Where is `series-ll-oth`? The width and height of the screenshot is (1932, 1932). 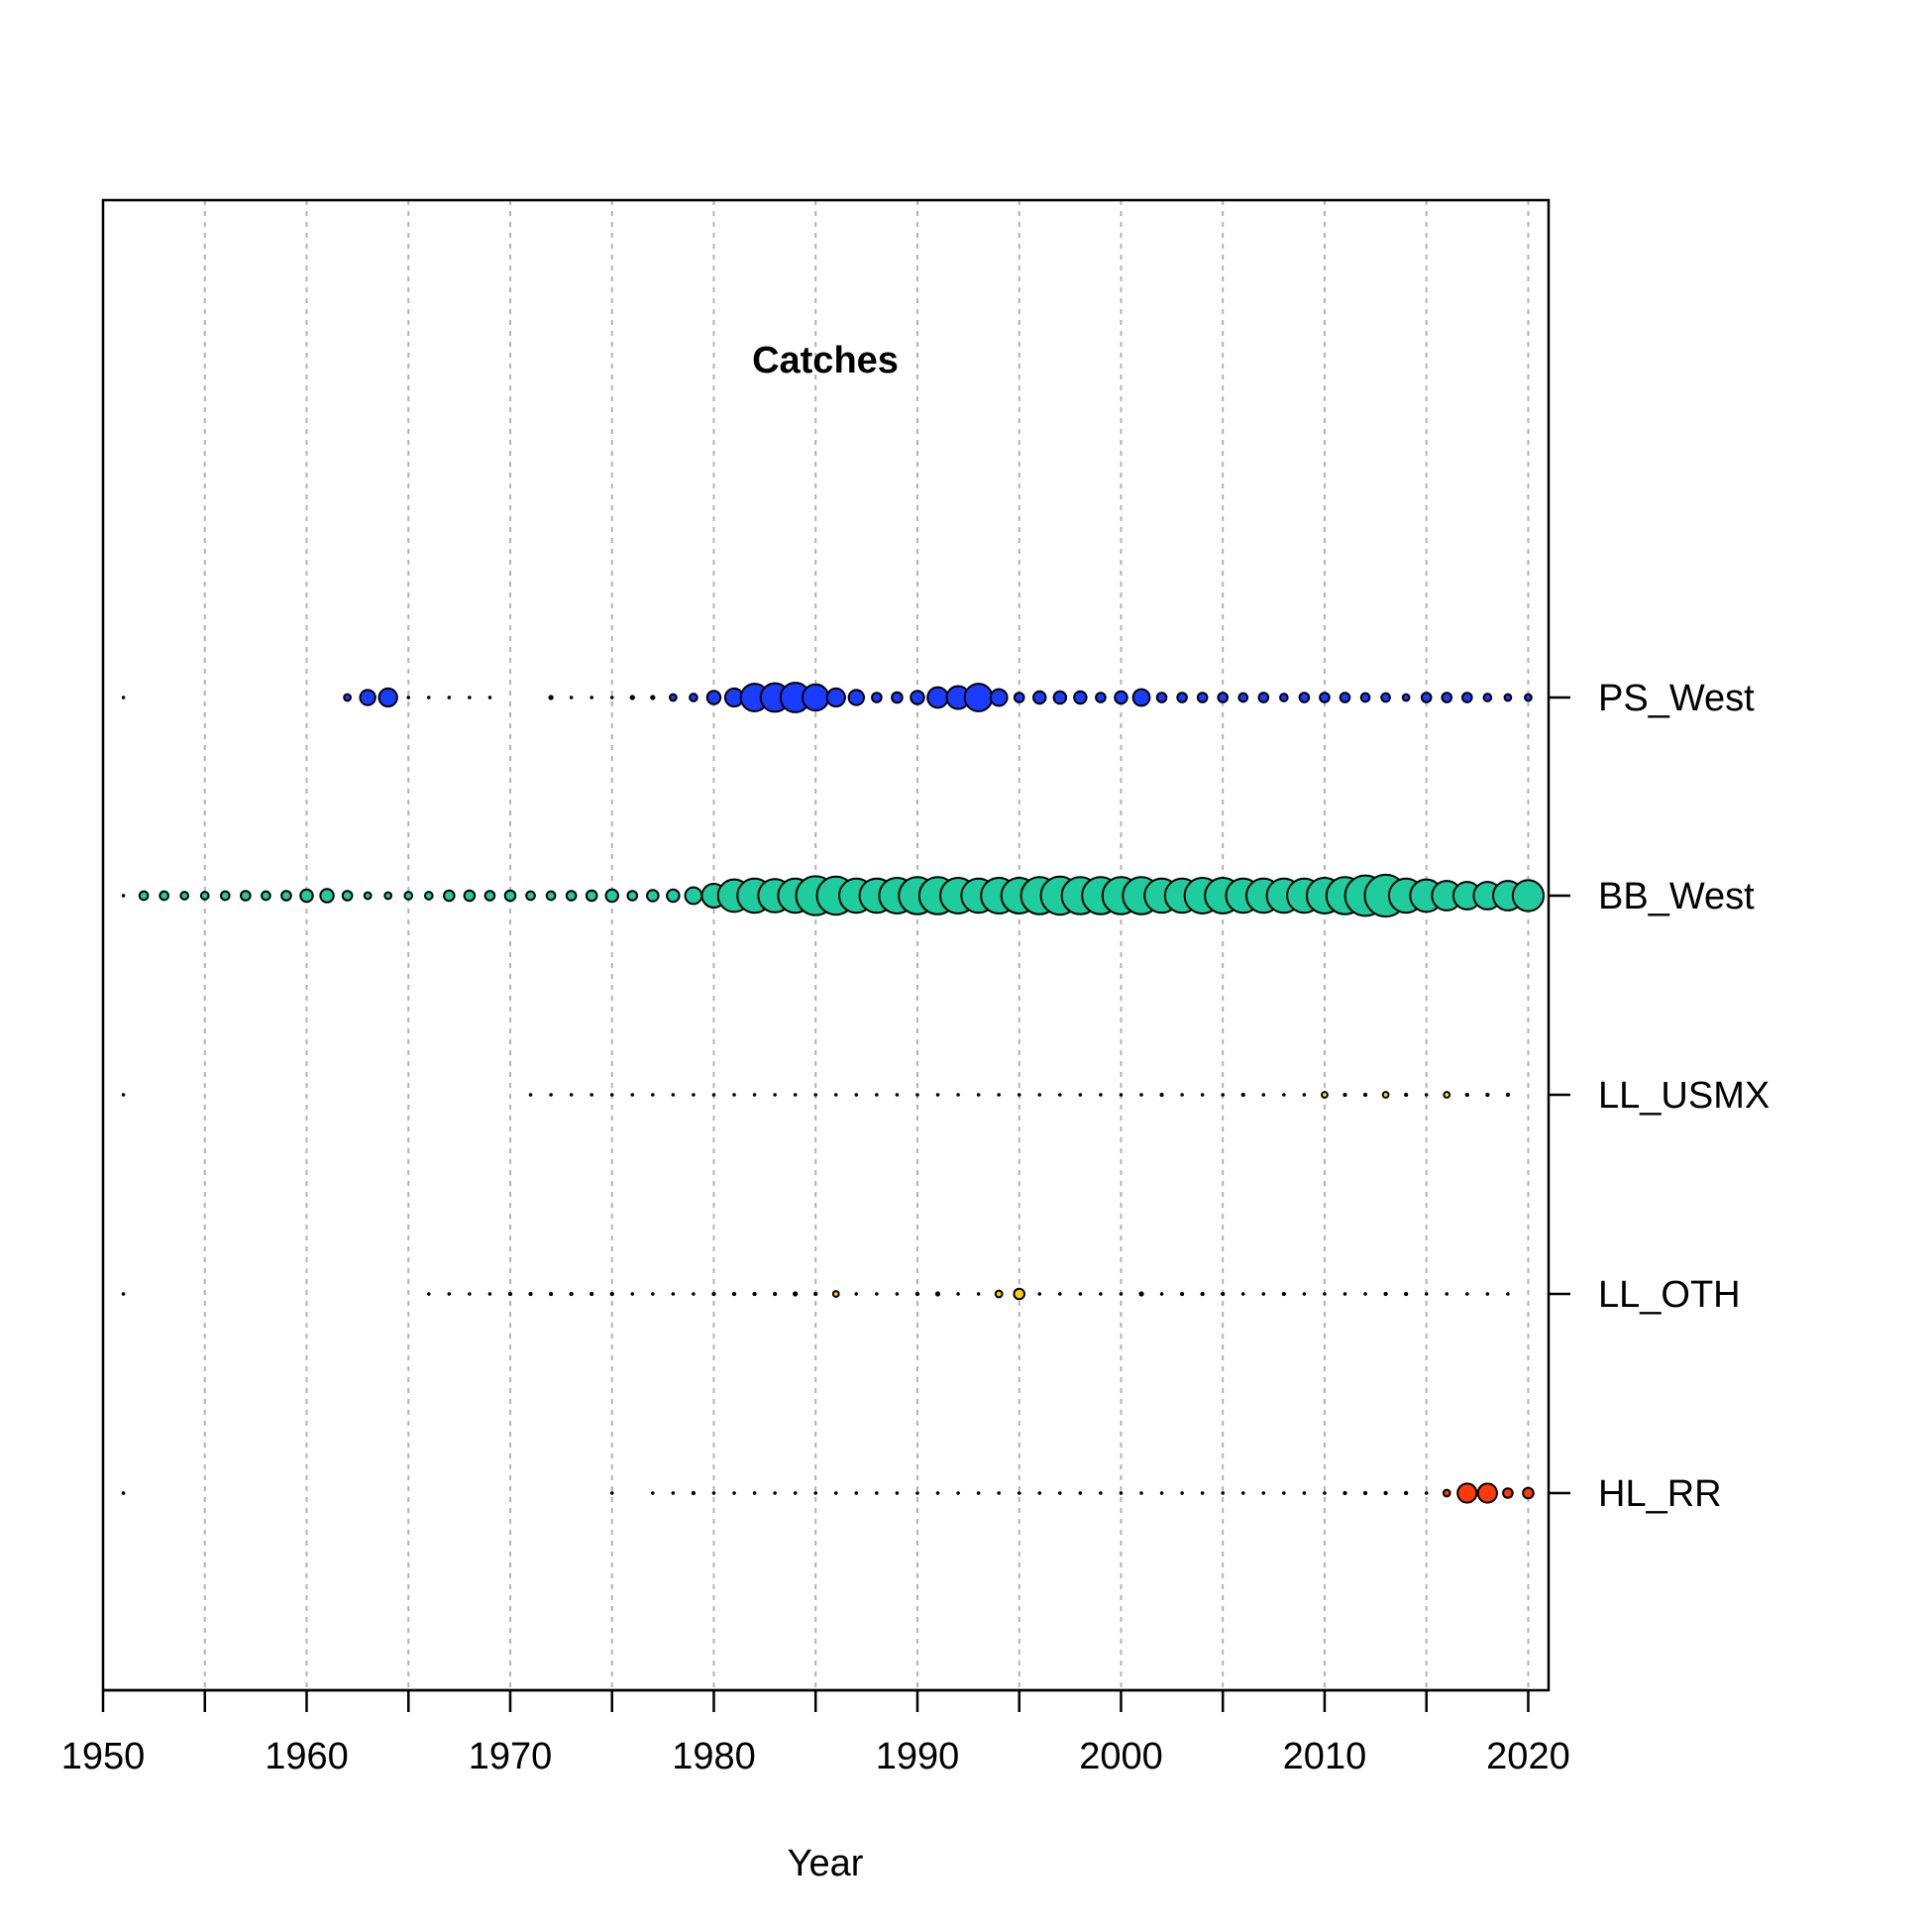
series-ll-oth is located at coordinates (816, 1294).